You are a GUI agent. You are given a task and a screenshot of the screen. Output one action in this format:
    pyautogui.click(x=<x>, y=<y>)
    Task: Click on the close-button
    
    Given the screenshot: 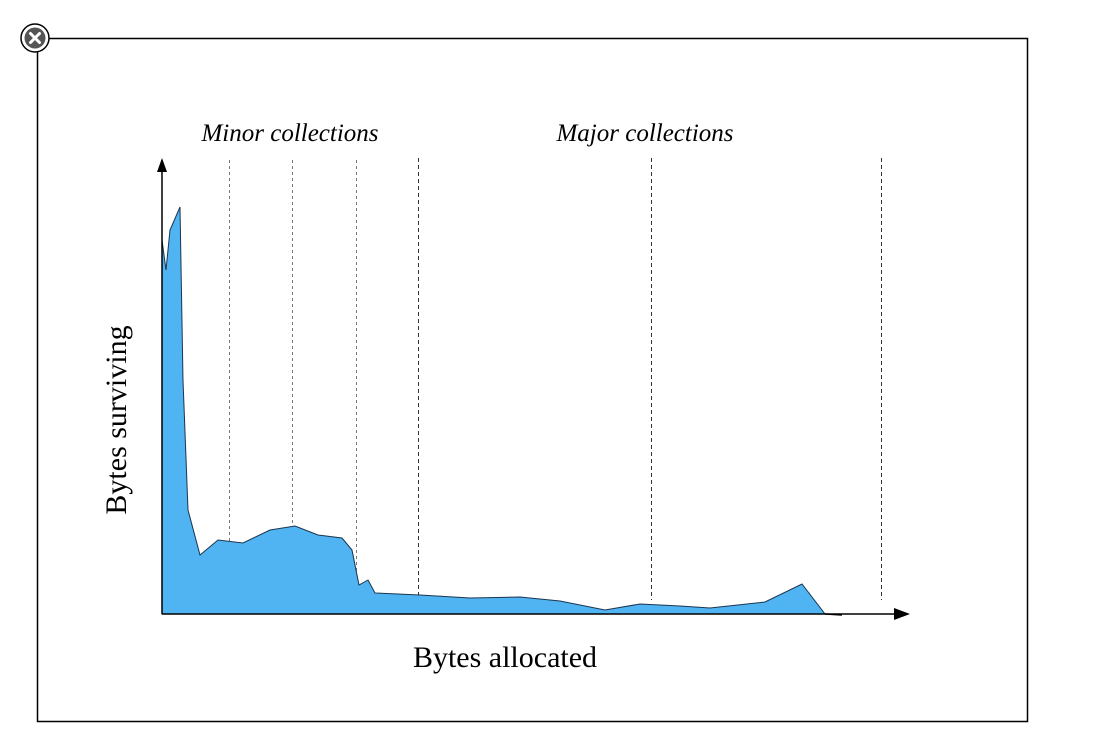 What is the action you would take?
    pyautogui.click(x=35, y=38)
    